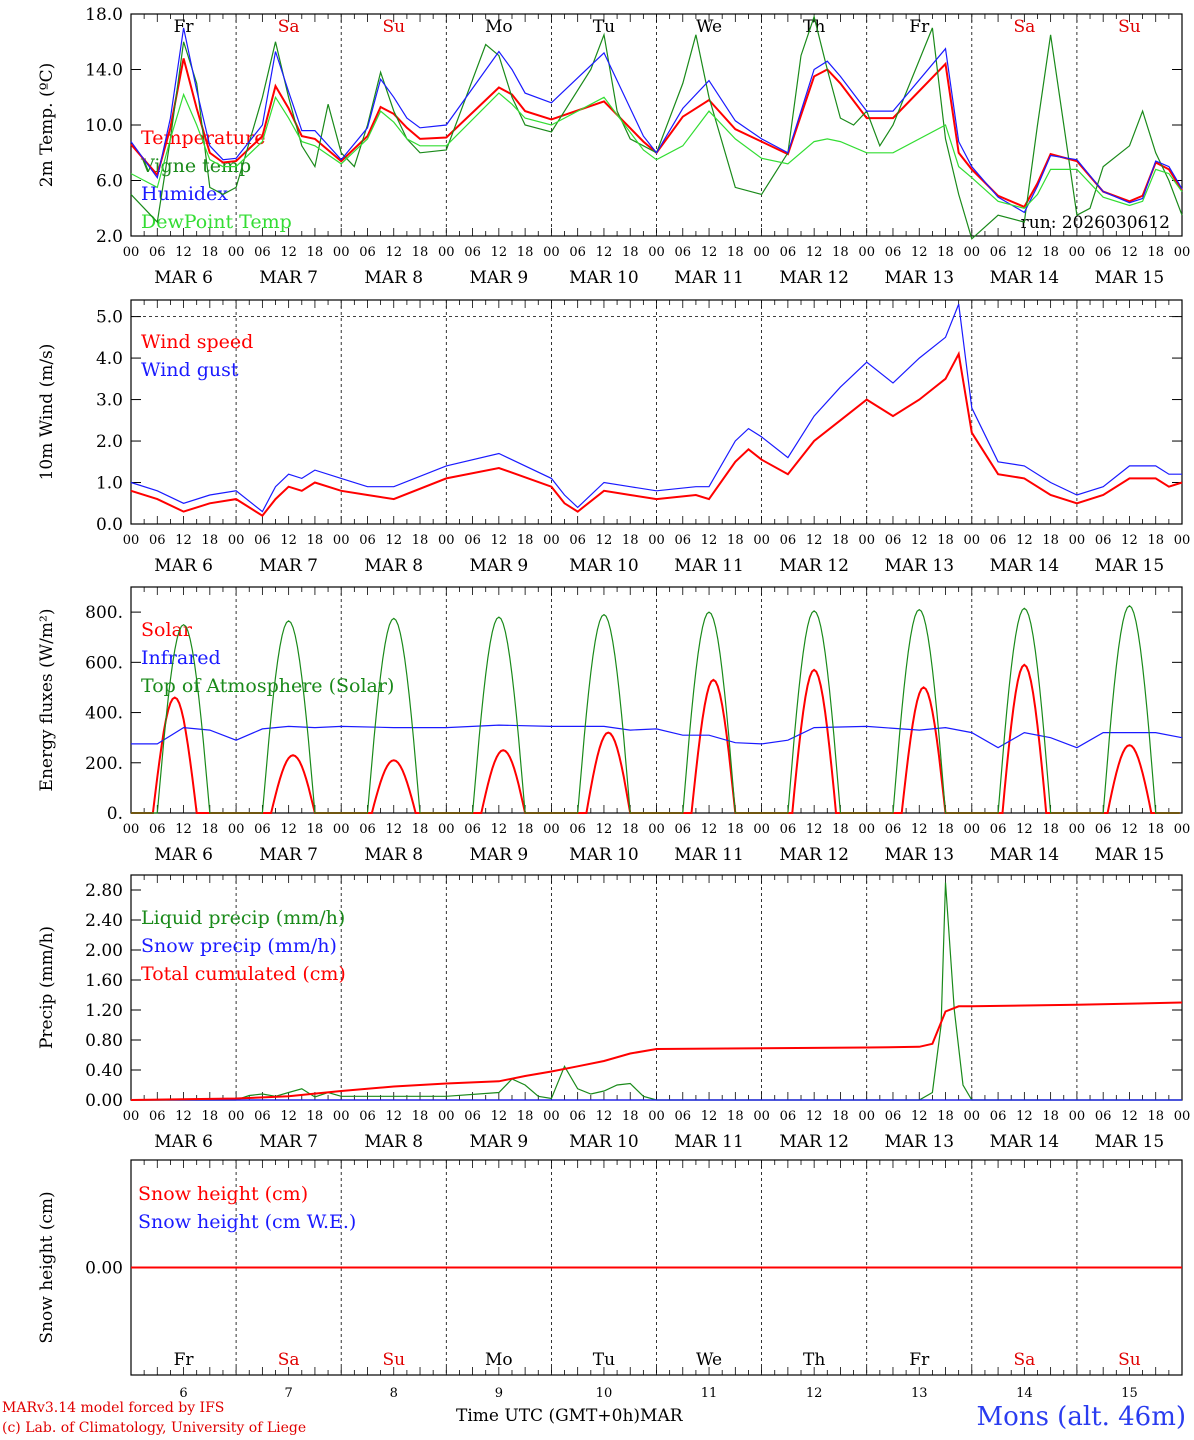  I want to click on day-number: 8, so click(394, 1393).